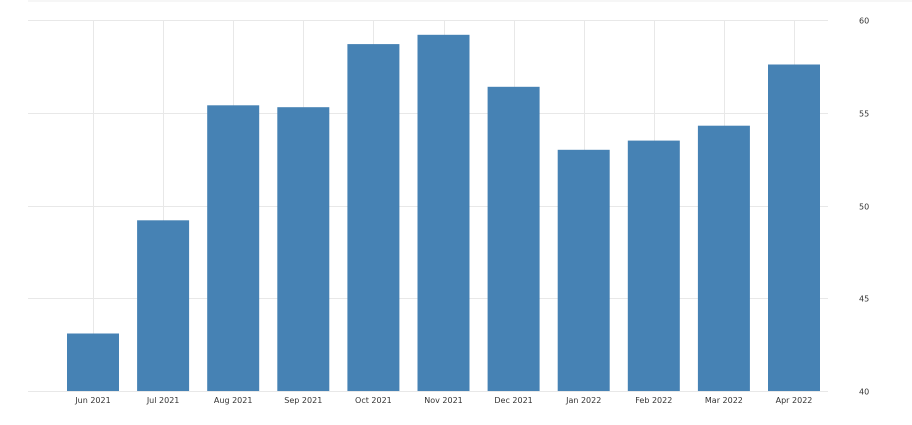 This screenshot has height=425, width=912. What do you see at coordinates (92, 400) in the screenshot?
I see `x-tick-label: Jun 2021` at bounding box center [92, 400].